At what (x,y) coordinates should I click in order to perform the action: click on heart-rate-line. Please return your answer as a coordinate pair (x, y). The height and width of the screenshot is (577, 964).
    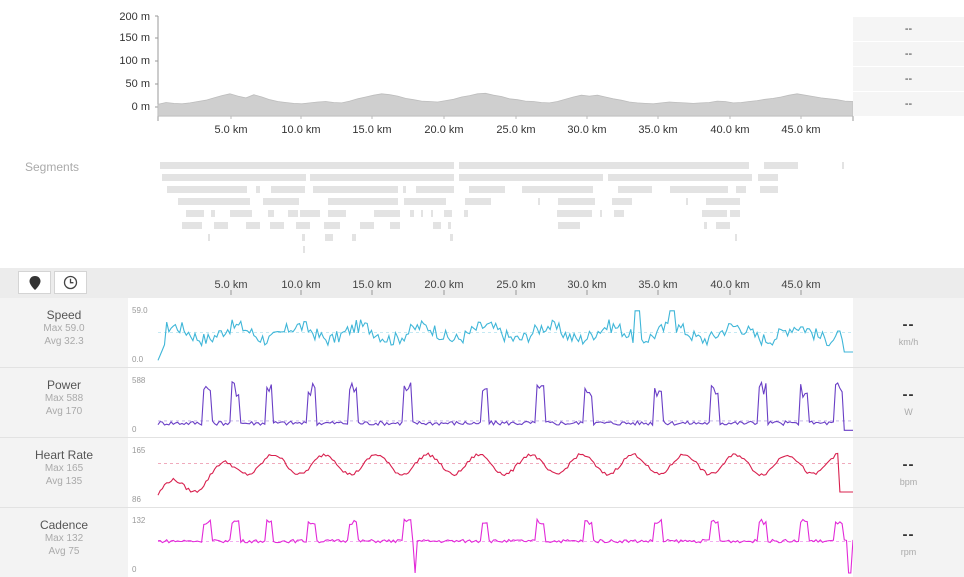
    Looking at the image, I should click on (505, 474).